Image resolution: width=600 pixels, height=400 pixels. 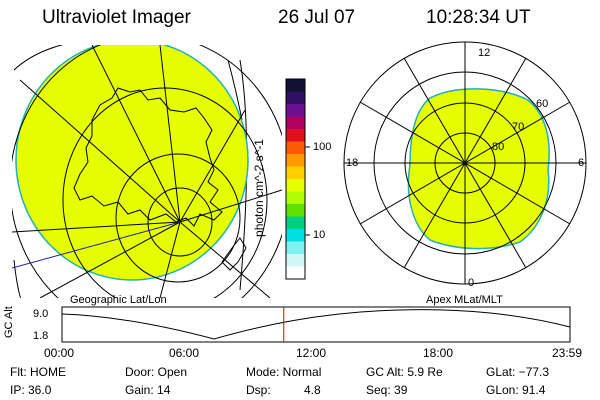 What do you see at coordinates (352, 163) in the screenshot?
I see `mlt-label-18: 18` at bounding box center [352, 163].